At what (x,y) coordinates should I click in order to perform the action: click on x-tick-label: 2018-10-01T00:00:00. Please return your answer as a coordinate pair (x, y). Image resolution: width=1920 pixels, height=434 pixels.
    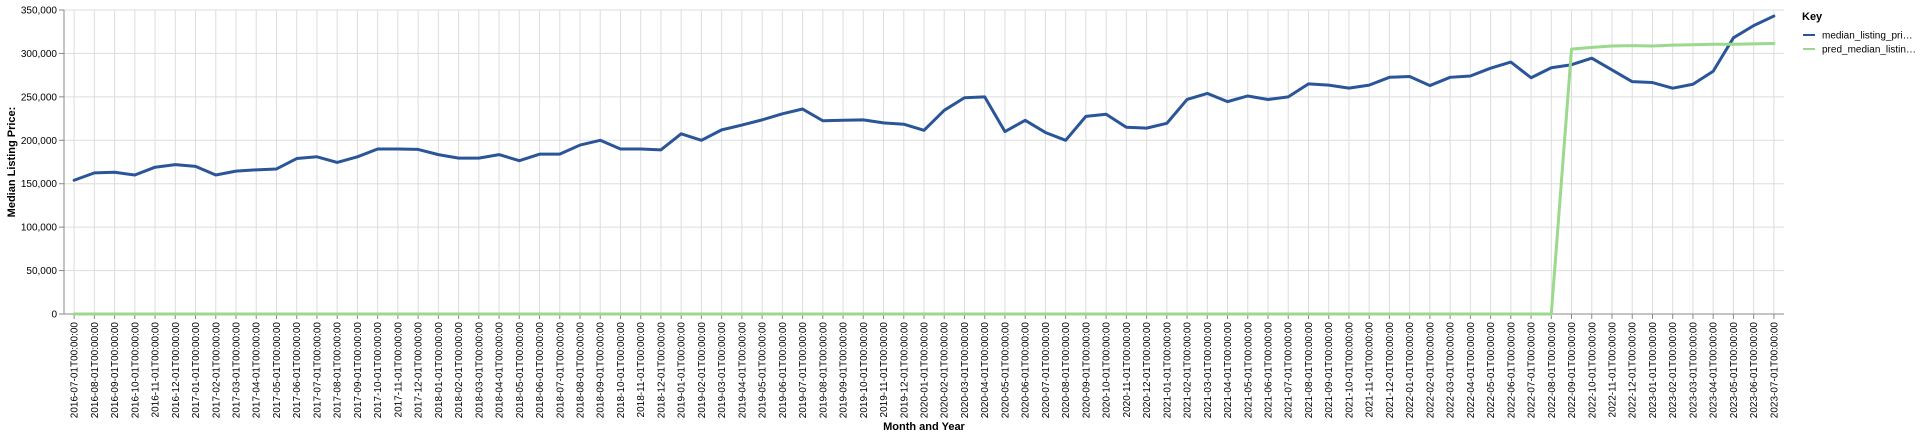
    Looking at the image, I should click on (621, 370).